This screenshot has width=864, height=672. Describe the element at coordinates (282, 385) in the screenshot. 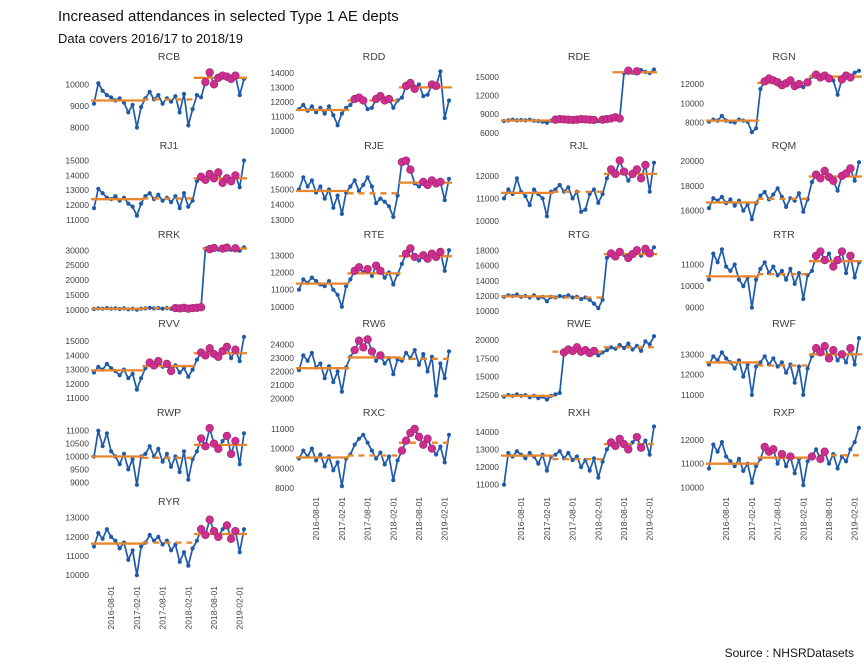

I see `y-tick-label: 21000` at that location.